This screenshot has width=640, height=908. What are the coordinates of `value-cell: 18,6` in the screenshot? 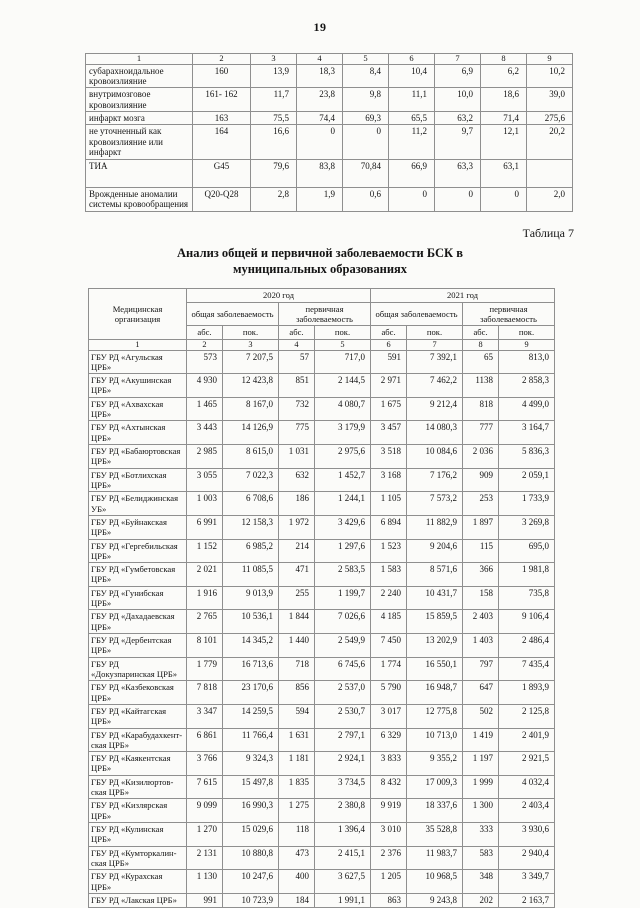 It's located at (503, 100).